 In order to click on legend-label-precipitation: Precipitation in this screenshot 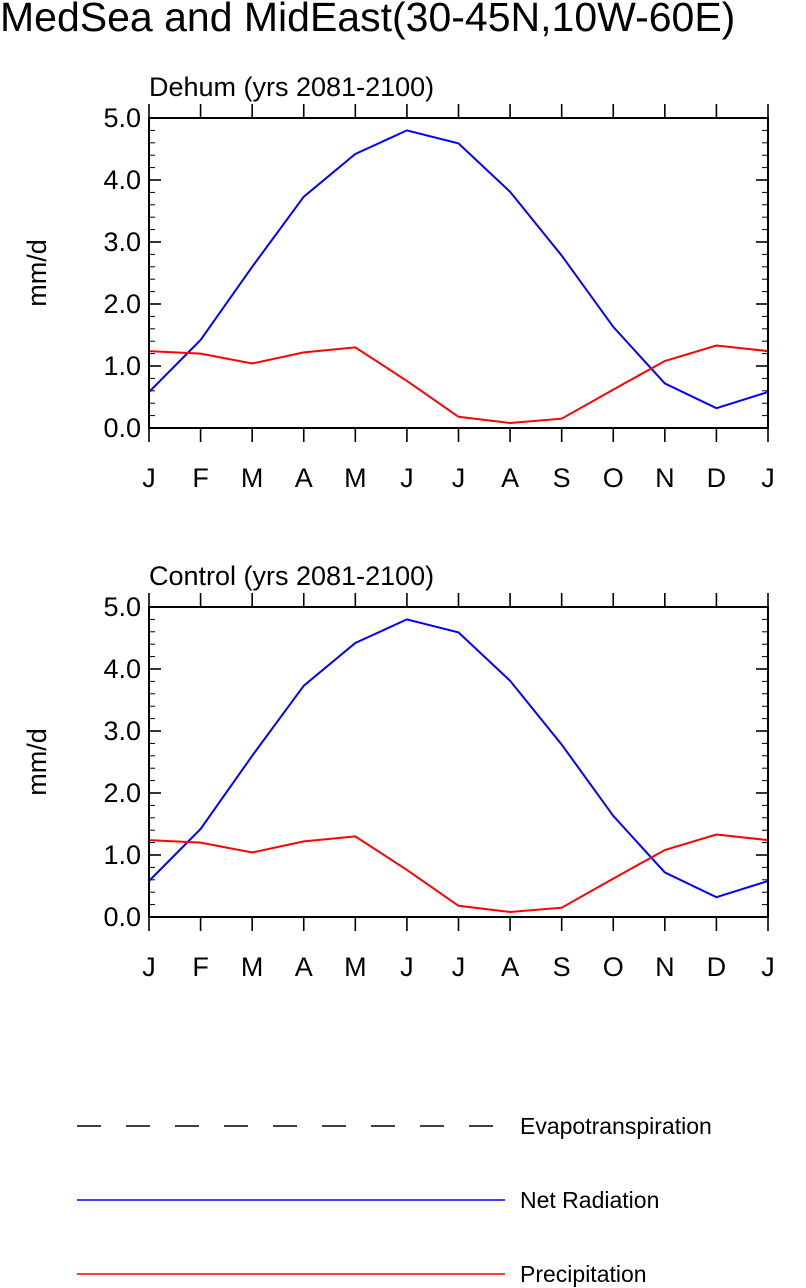, I will do `click(583, 1274)`.